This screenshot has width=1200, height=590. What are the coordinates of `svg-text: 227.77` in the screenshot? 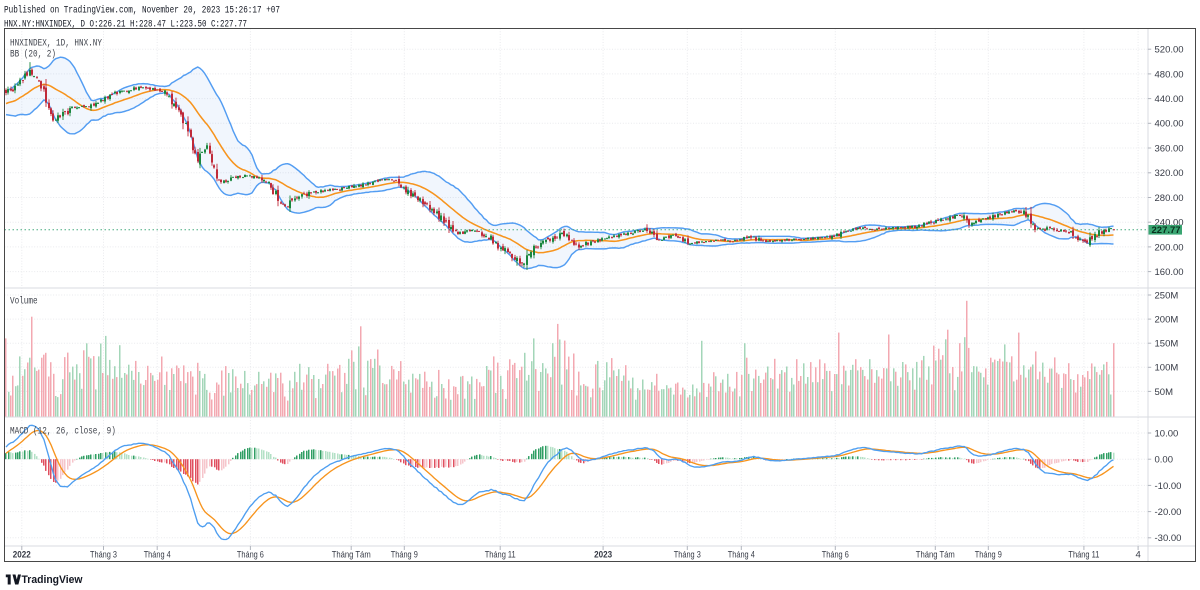 It's located at (1166, 230).